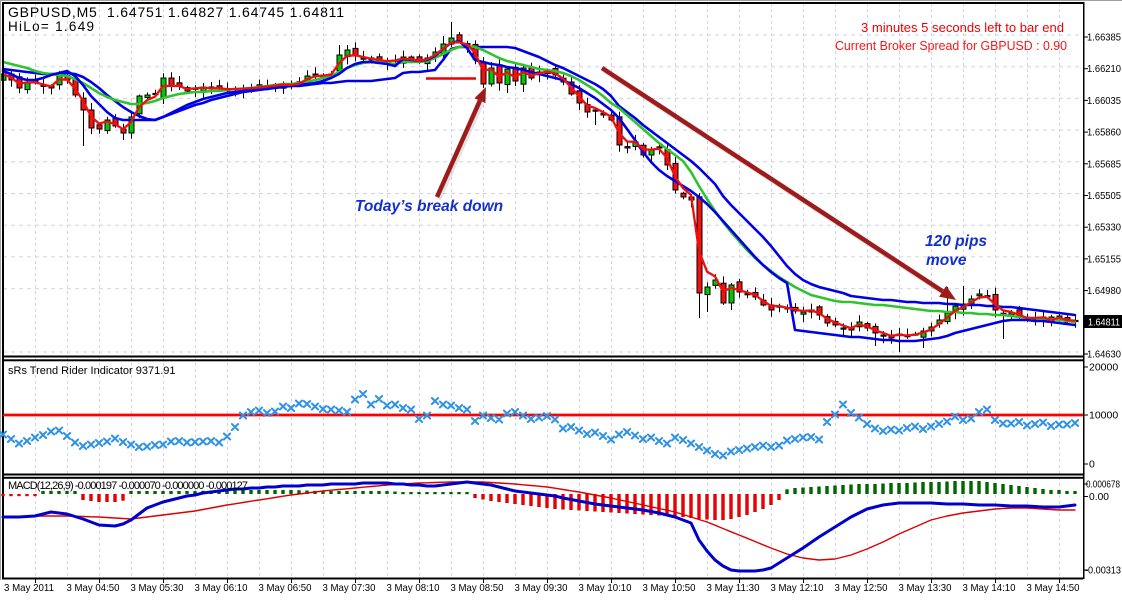  What do you see at coordinates (1103, 368) in the screenshot?
I see `svg-text: 20000` at bounding box center [1103, 368].